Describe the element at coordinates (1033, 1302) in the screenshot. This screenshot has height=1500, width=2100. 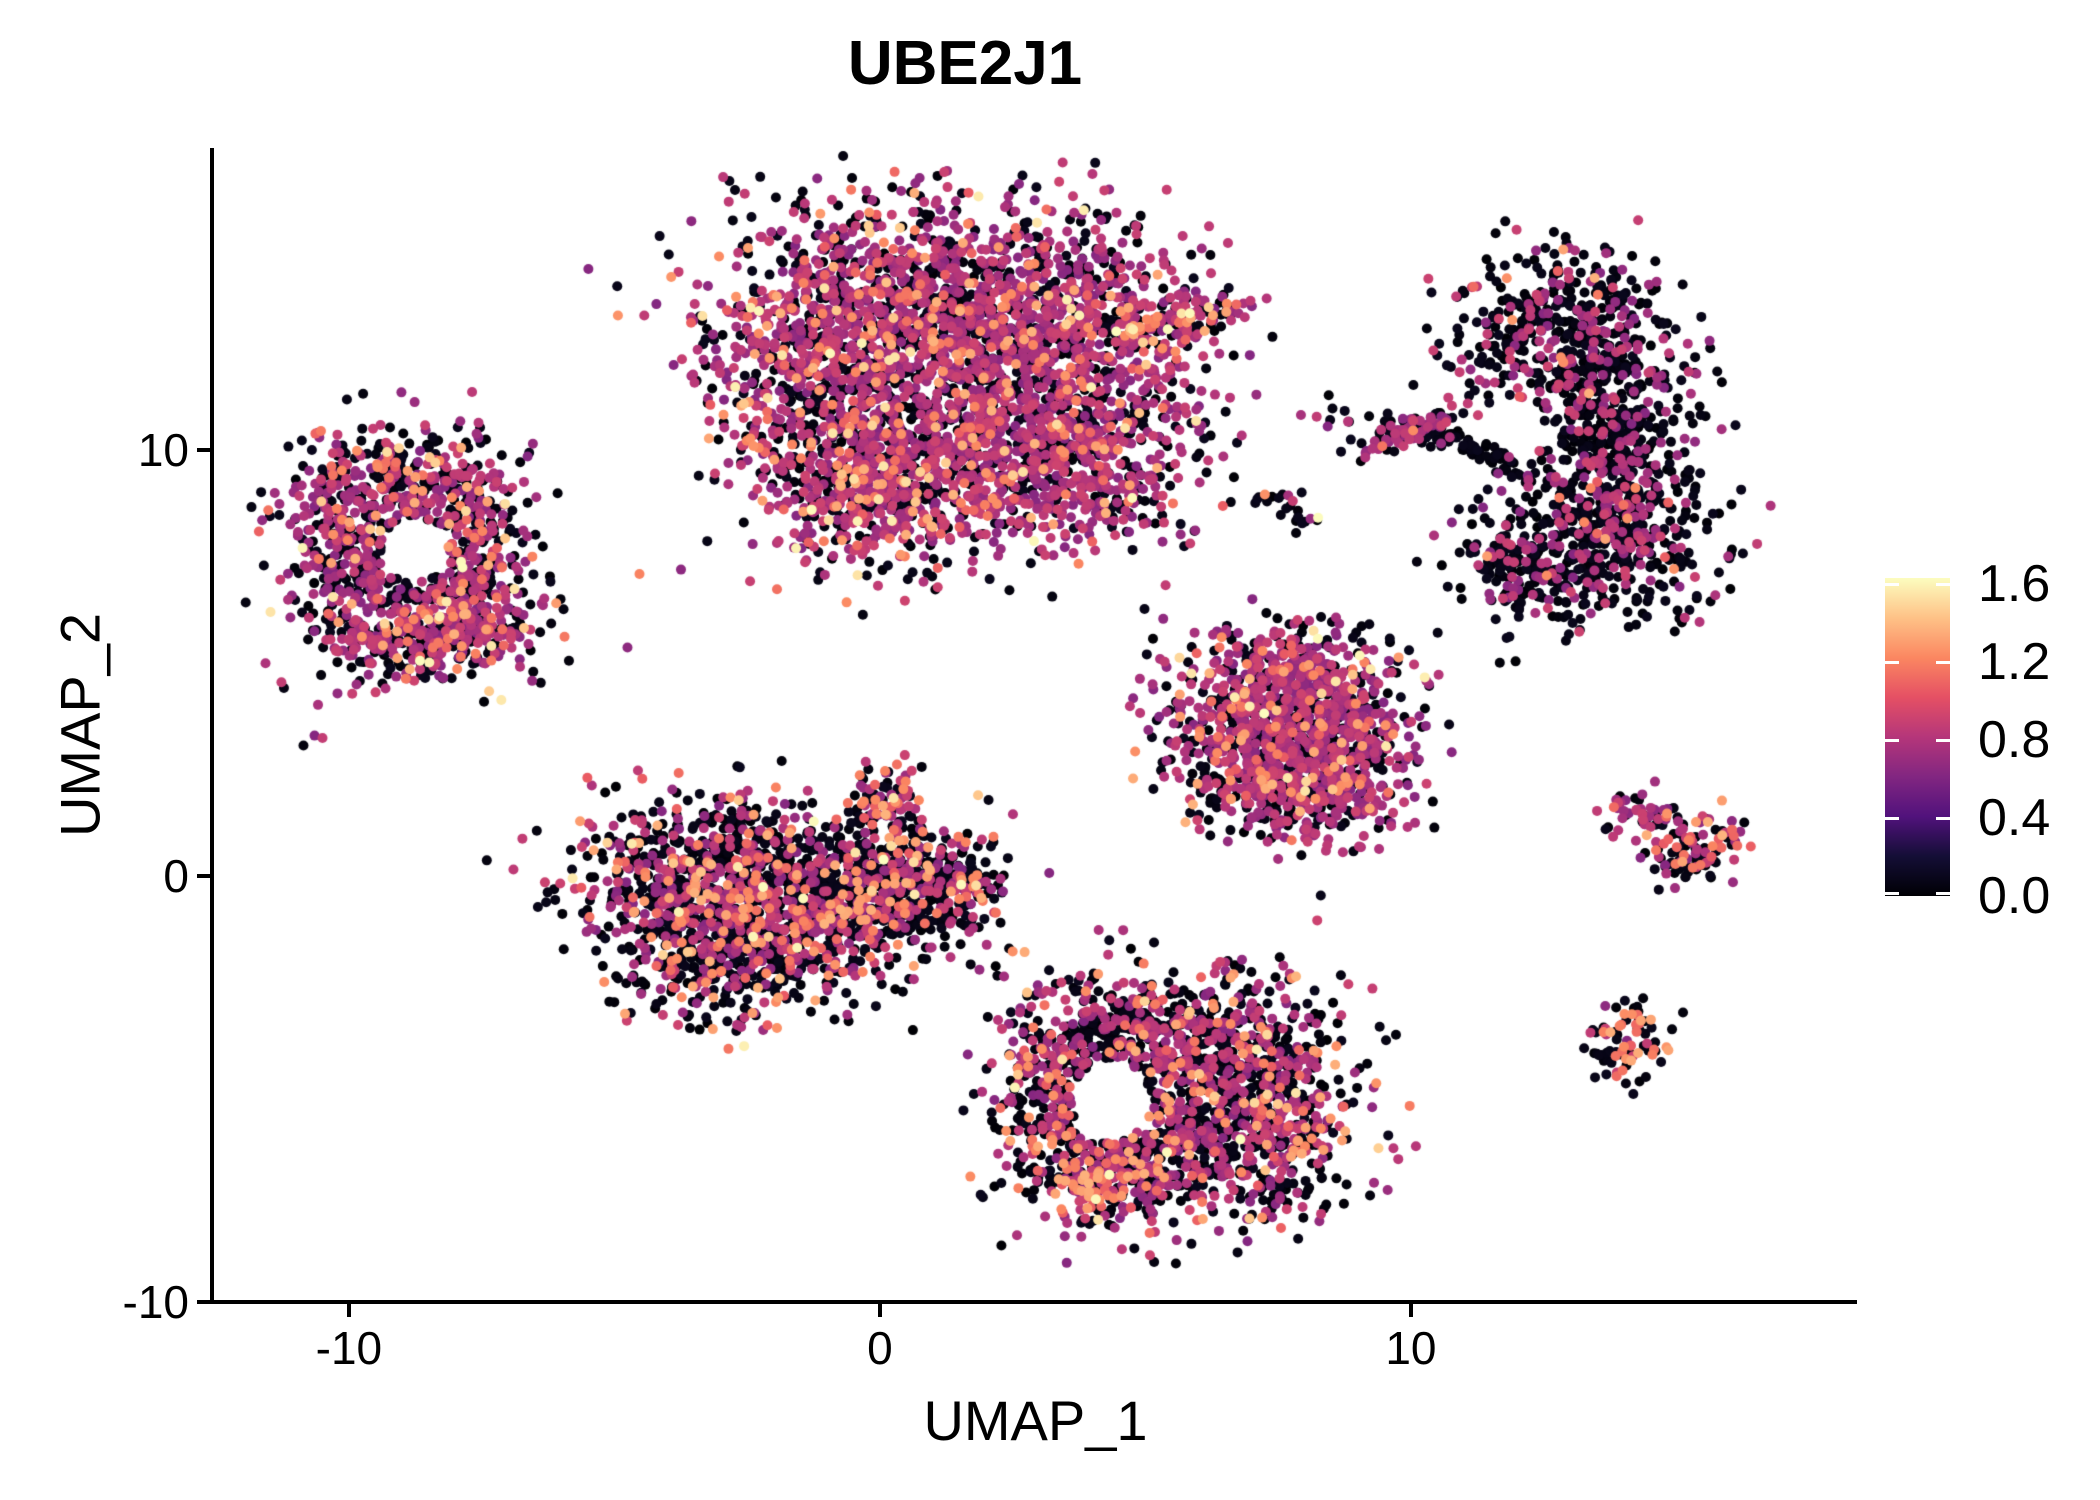
I see `x-axis-line` at that location.